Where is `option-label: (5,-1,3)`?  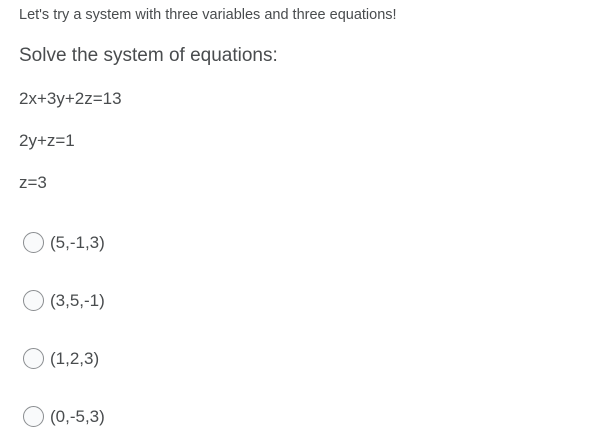
option-label: (5,-1,3) is located at coordinates (77, 242).